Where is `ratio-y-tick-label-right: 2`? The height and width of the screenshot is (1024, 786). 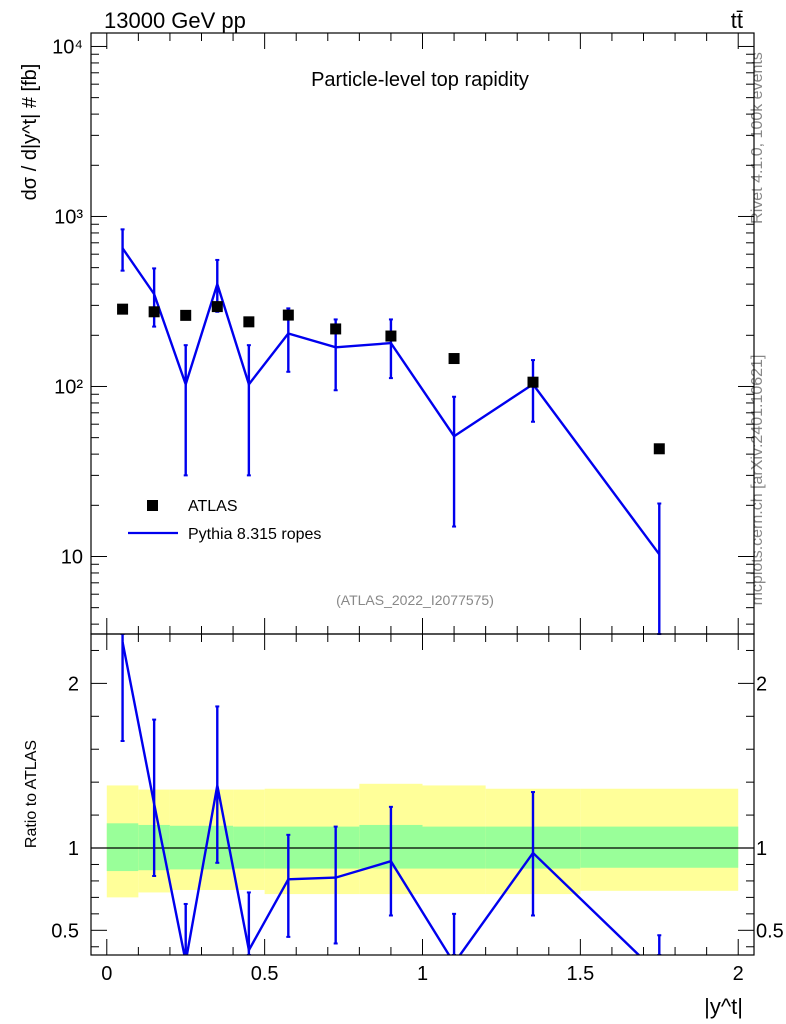
ratio-y-tick-label-right: 2 is located at coordinates (761, 684).